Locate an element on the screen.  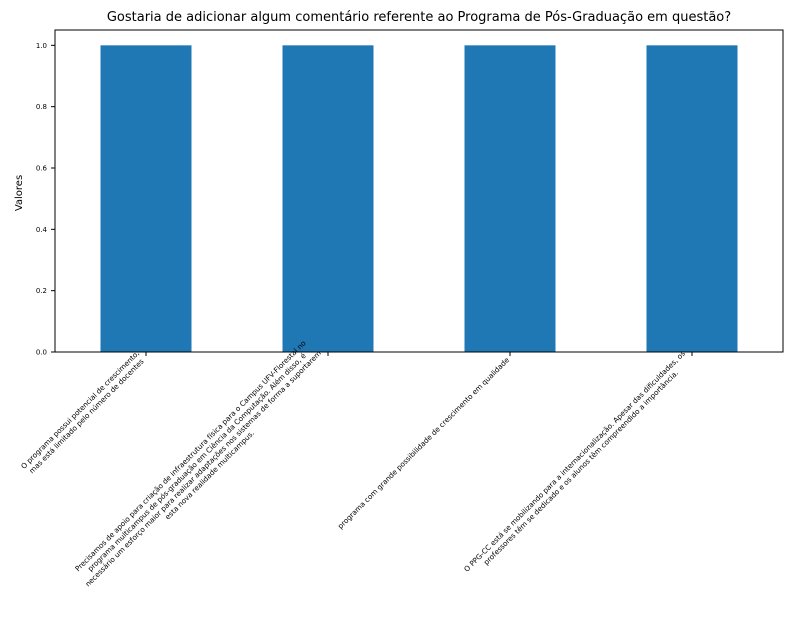
y-tick-label: 1.0 is located at coordinates (41, 46).